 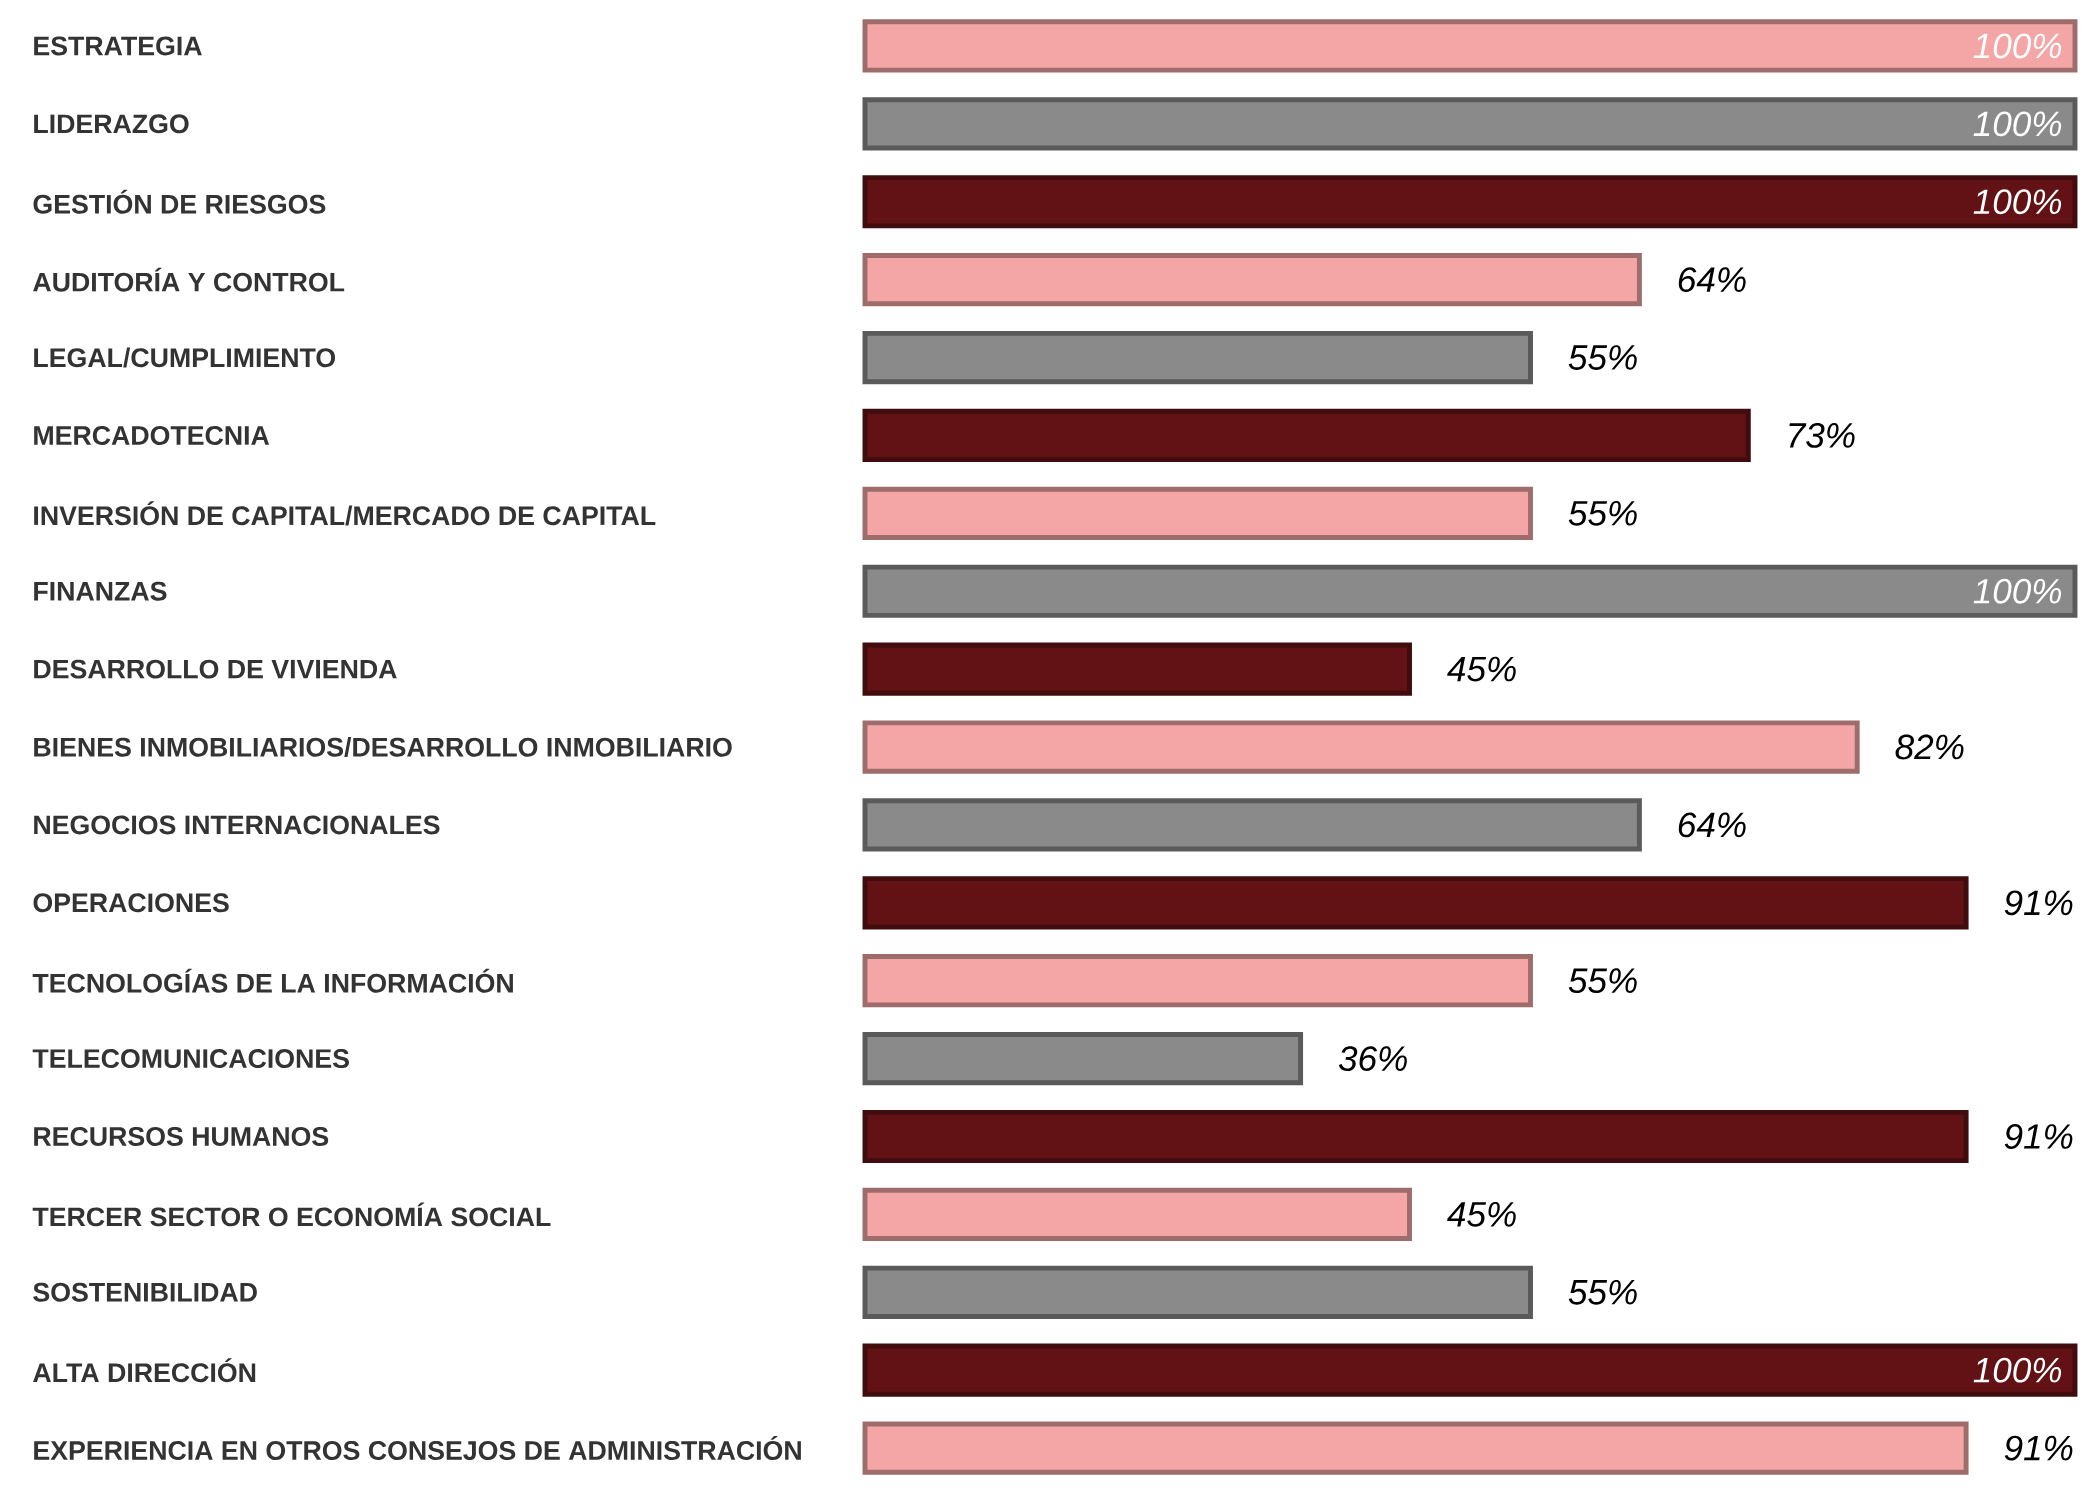 I want to click on y-tick-label: AUDITORÍA Y CONTROL, so click(x=189, y=279).